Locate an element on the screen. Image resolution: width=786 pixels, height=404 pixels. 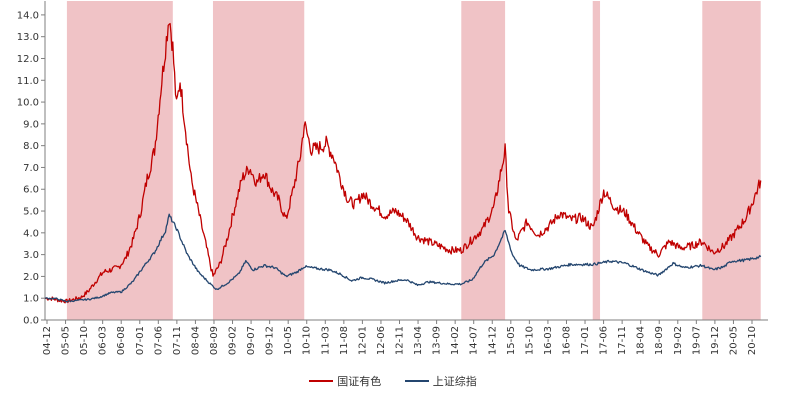
x-tick-label: 17-06 is located at coordinates (604, 340).